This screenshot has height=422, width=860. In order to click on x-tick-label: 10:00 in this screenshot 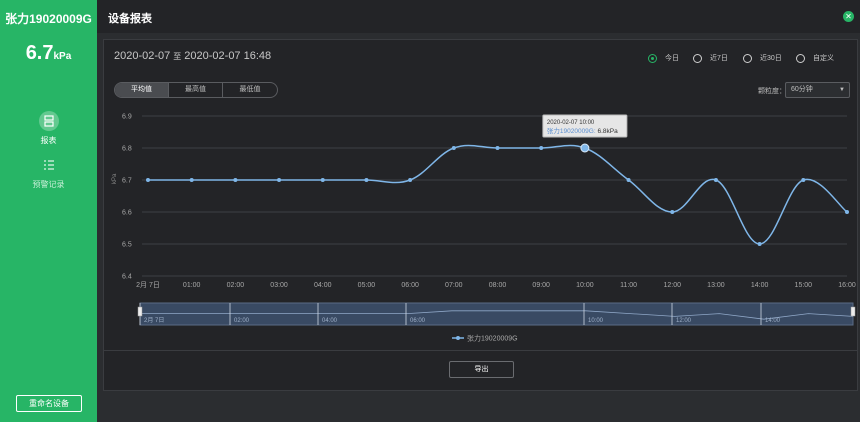, I will do `click(585, 285)`.